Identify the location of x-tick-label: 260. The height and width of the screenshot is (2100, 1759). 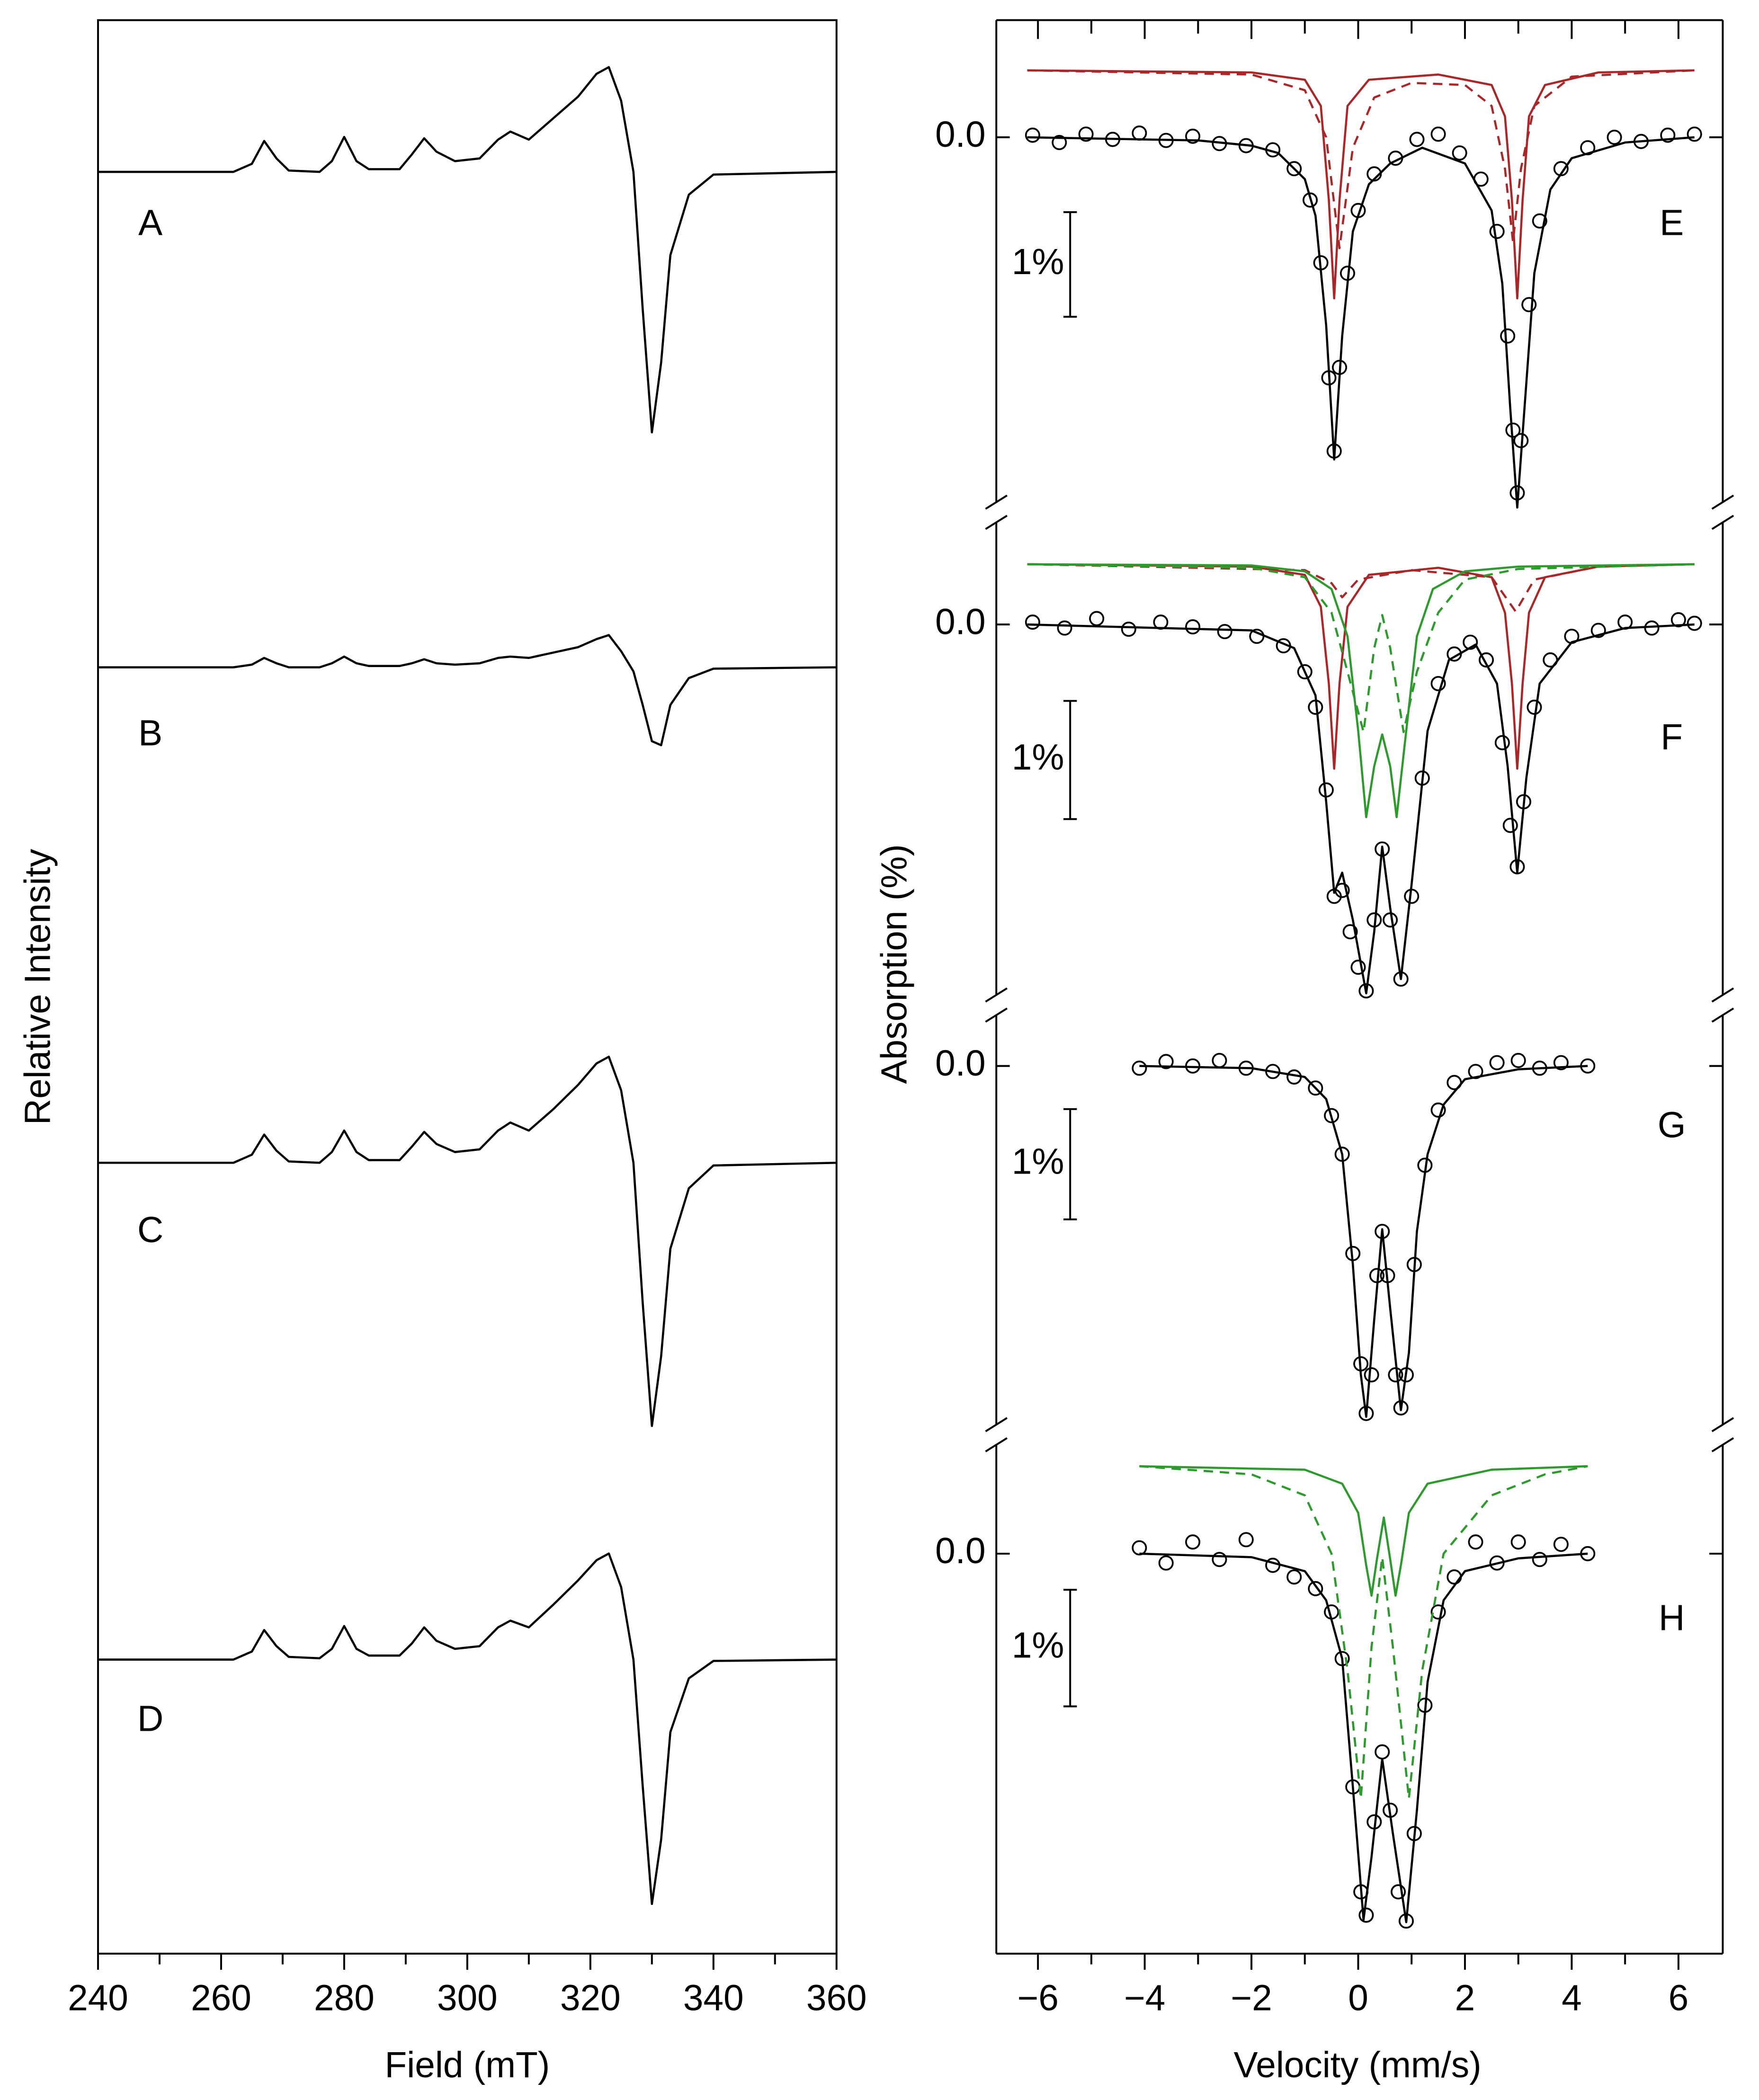
(221, 1998).